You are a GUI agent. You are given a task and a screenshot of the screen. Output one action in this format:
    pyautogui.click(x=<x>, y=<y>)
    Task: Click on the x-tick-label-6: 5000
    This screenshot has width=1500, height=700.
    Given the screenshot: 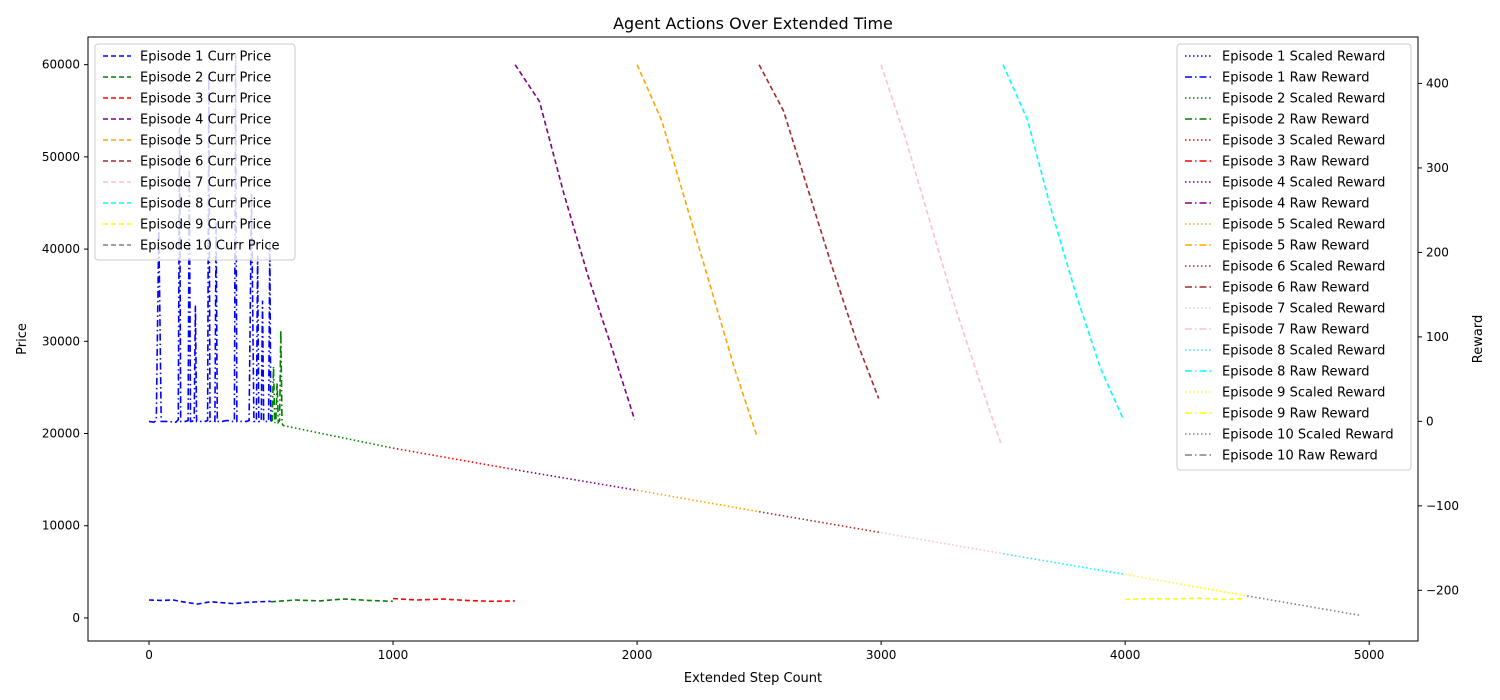 What is the action you would take?
    pyautogui.click(x=1369, y=655)
    